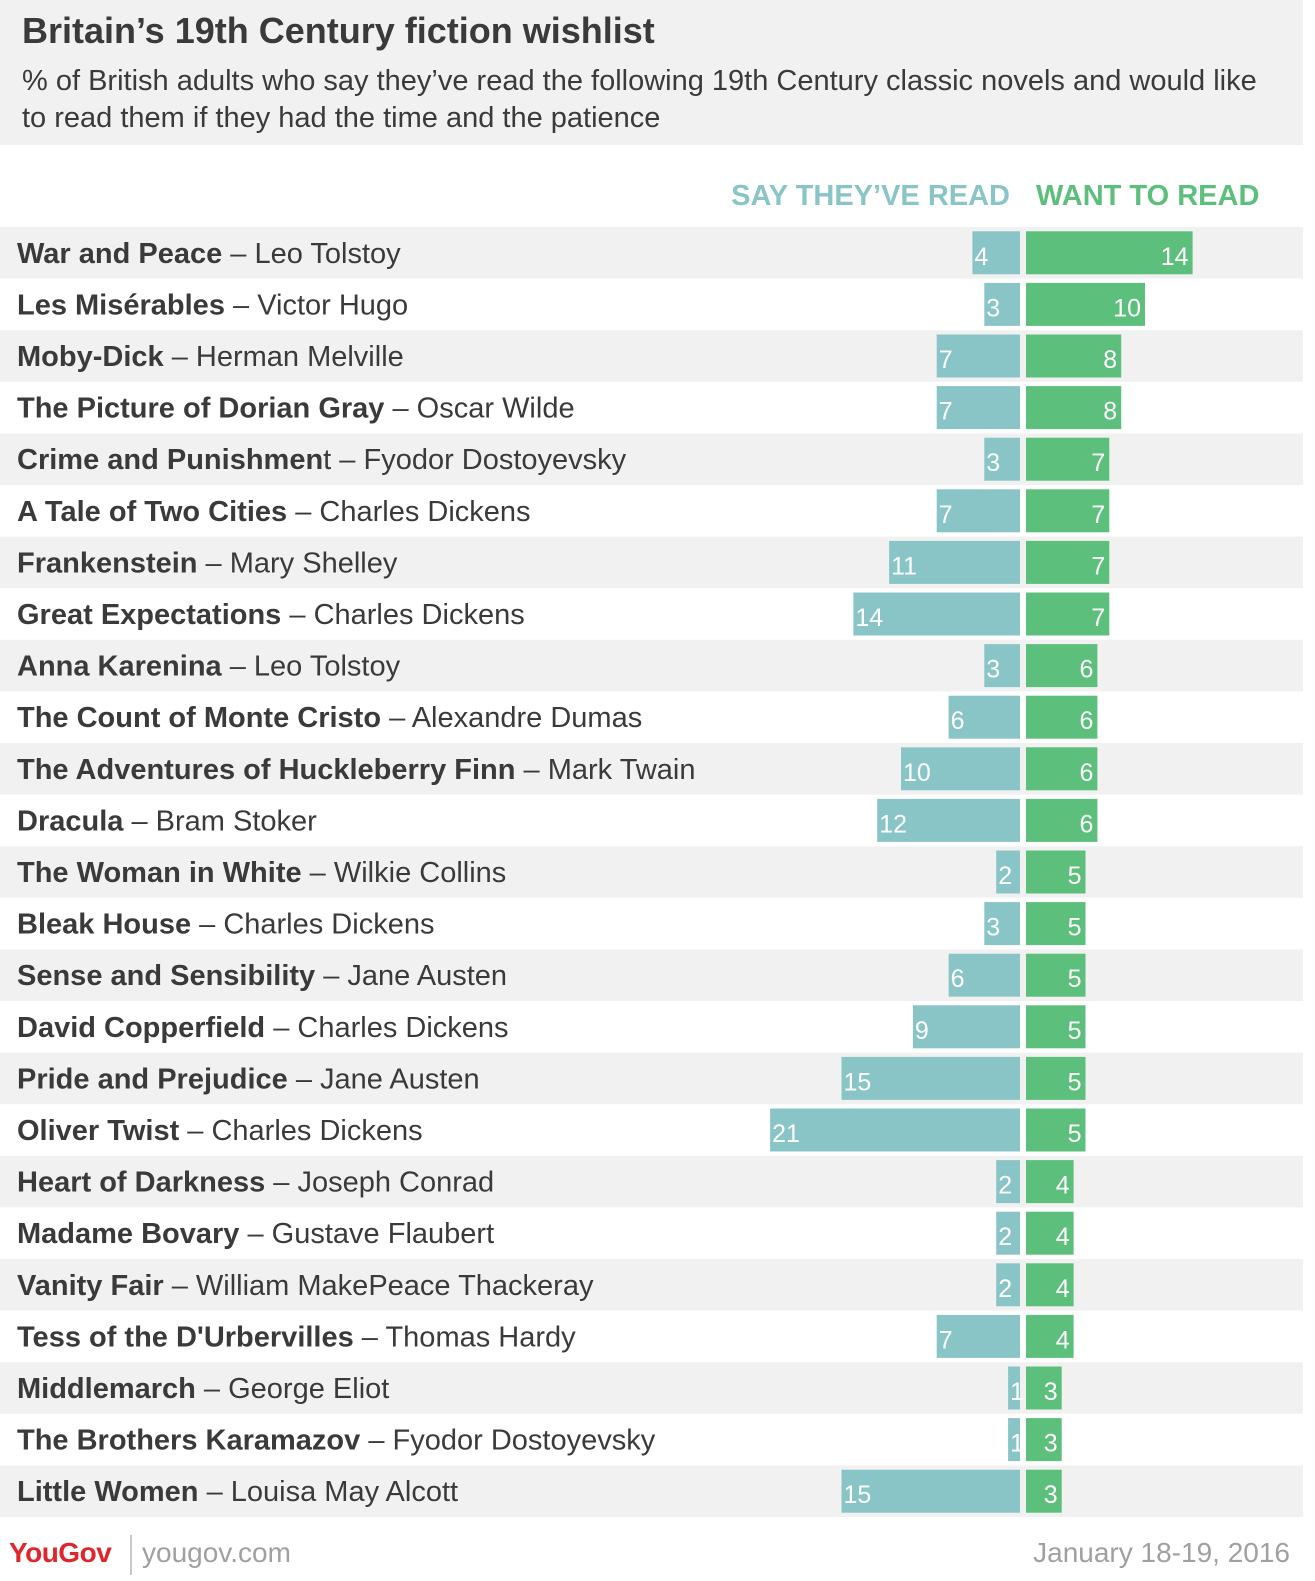  Describe the element at coordinates (465, 1337) in the screenshot. I see `book-author: – Thomas Hardy` at that location.